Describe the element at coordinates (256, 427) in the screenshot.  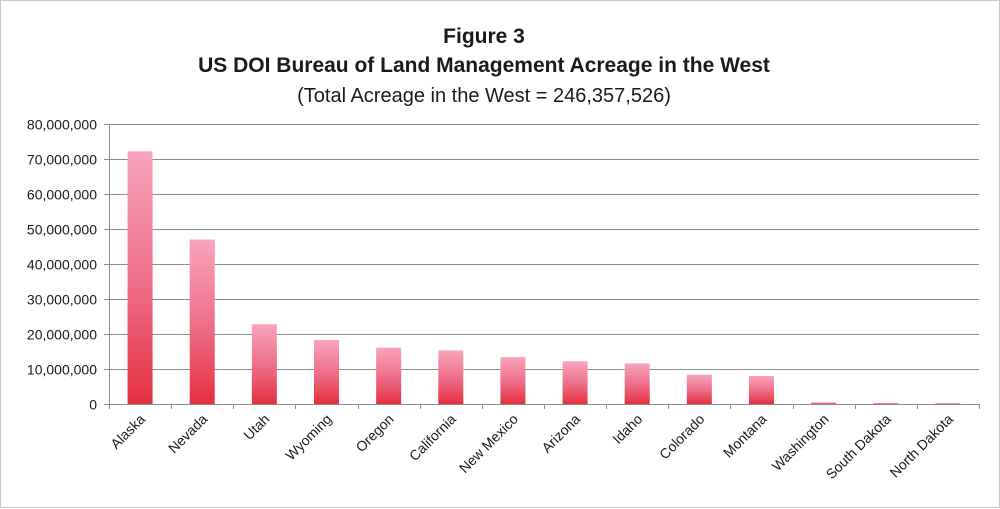
I see `x-tick-label: Utah` at that location.